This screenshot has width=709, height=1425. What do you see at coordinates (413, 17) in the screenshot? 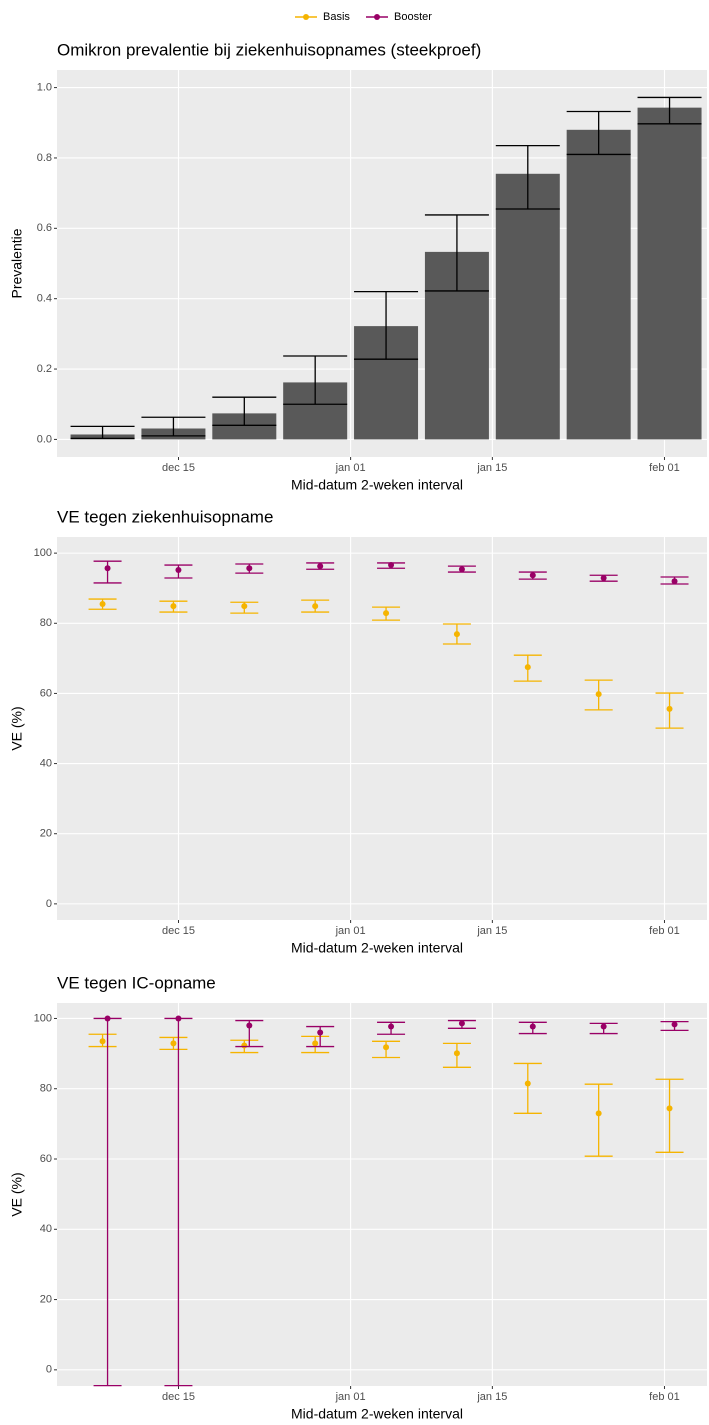
I see `legend-label: Booster` at bounding box center [413, 17].